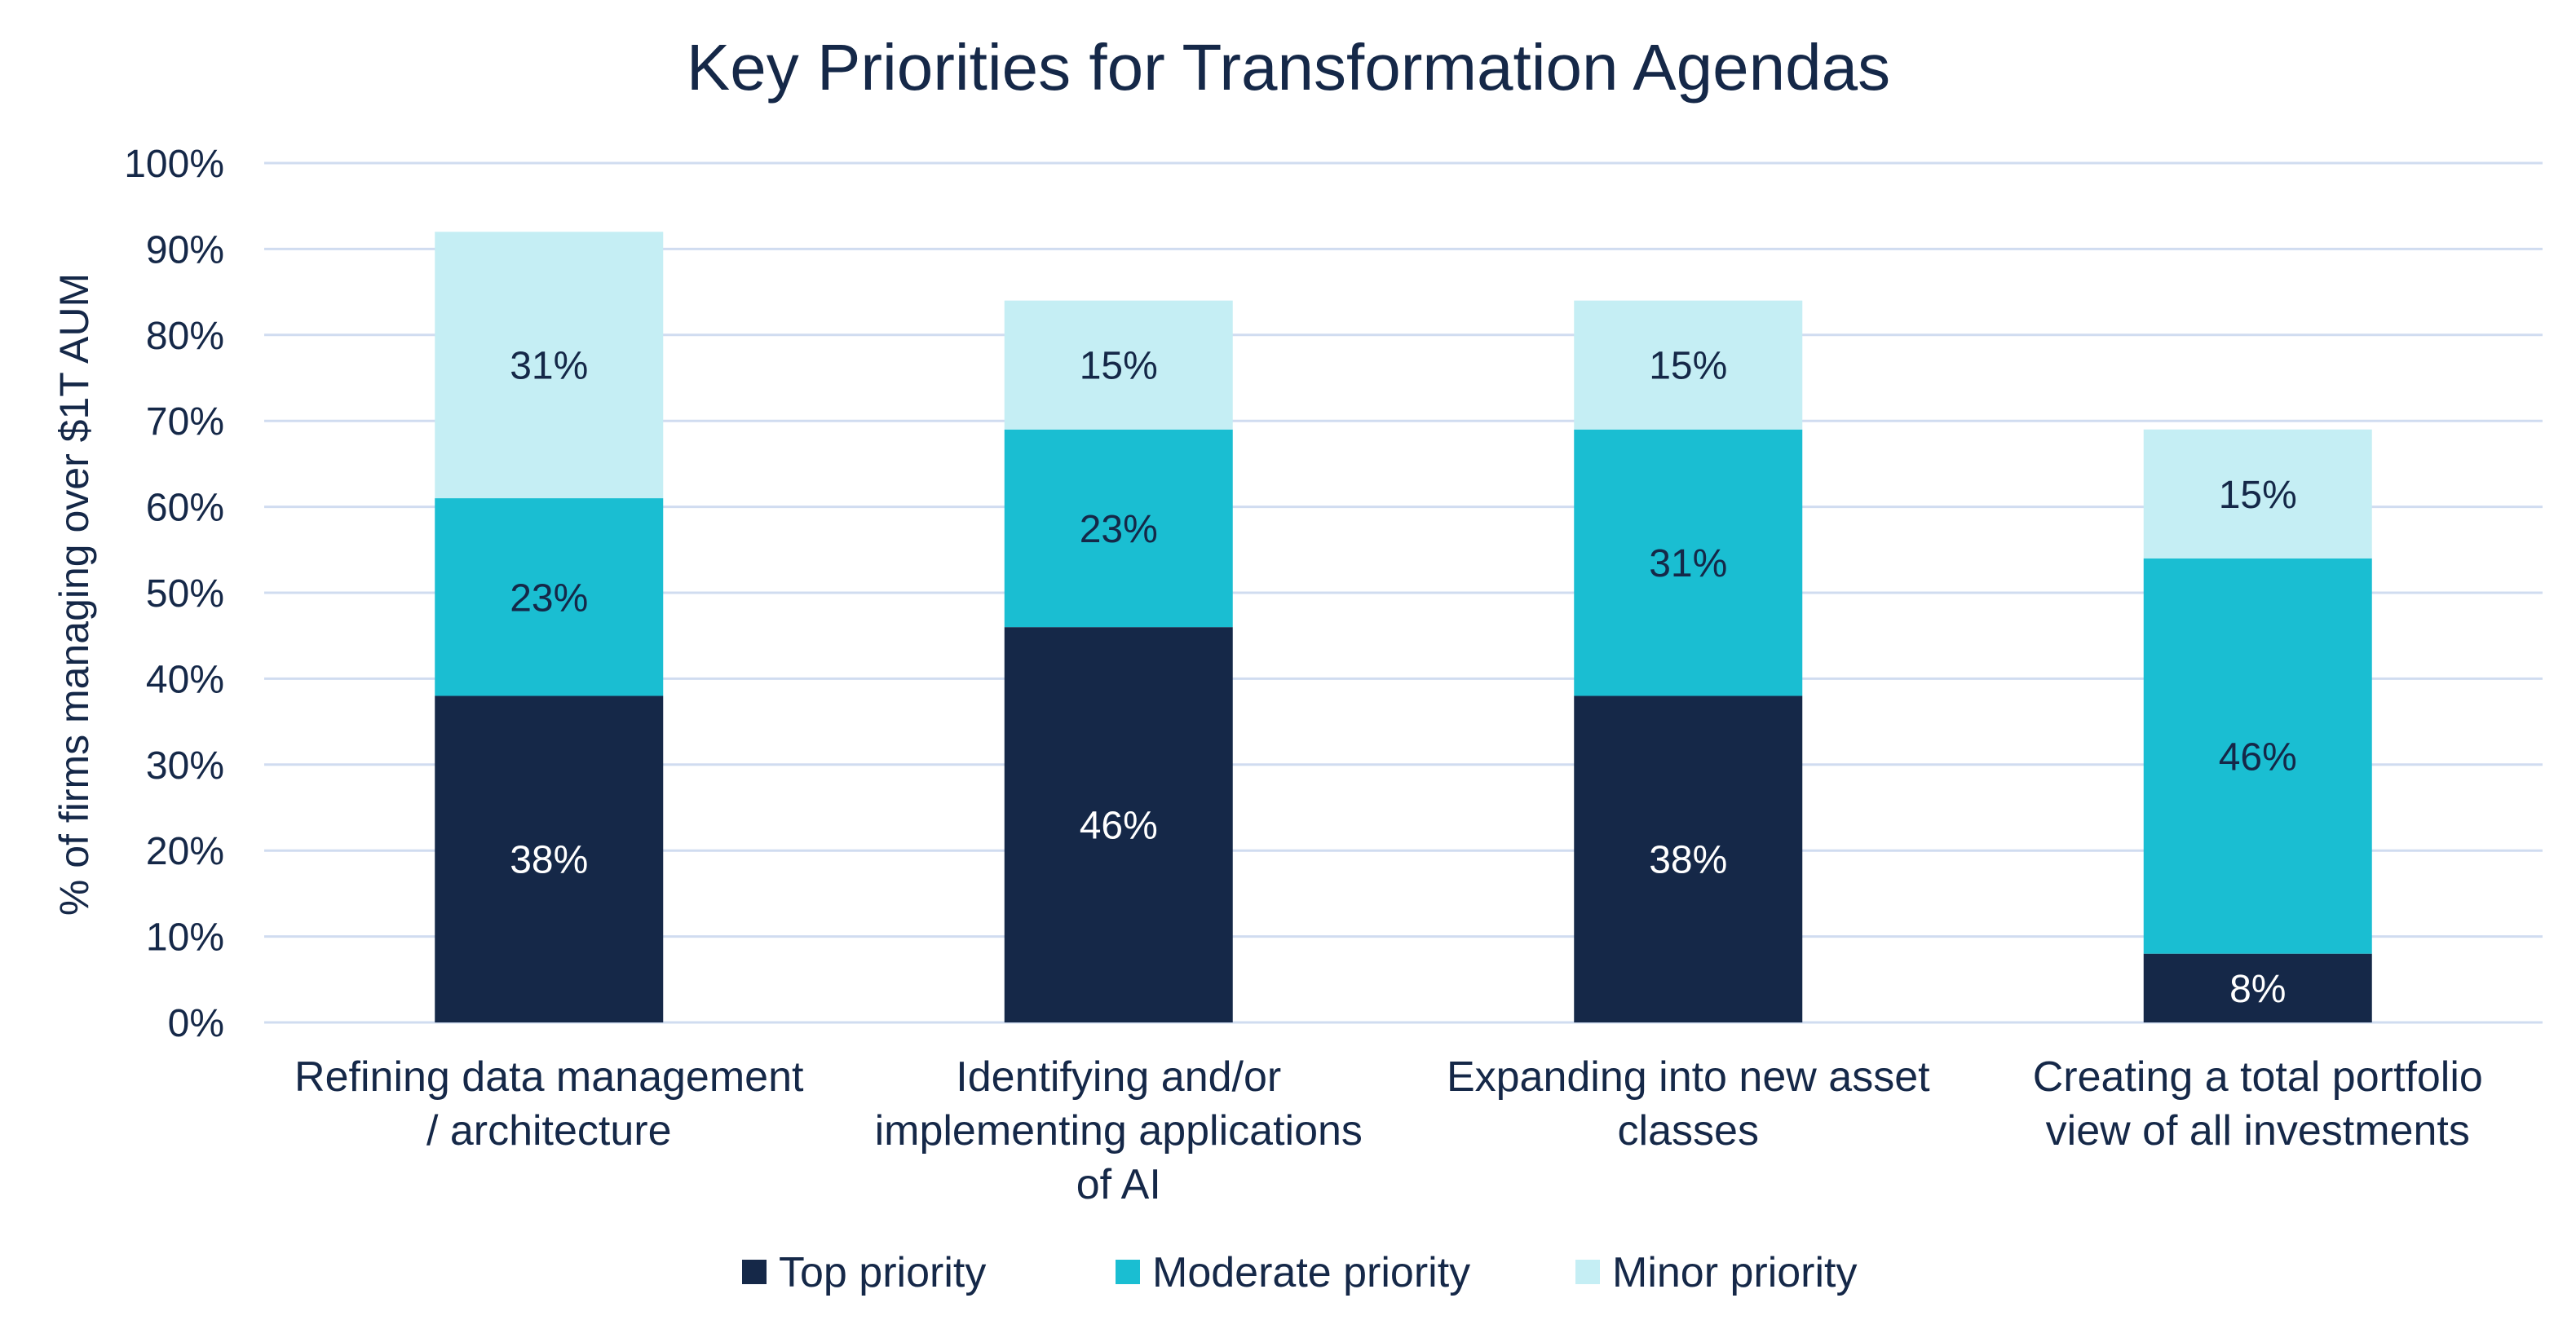  Describe the element at coordinates (185, 938) in the screenshot. I see `y-tick-label: 10%` at that location.